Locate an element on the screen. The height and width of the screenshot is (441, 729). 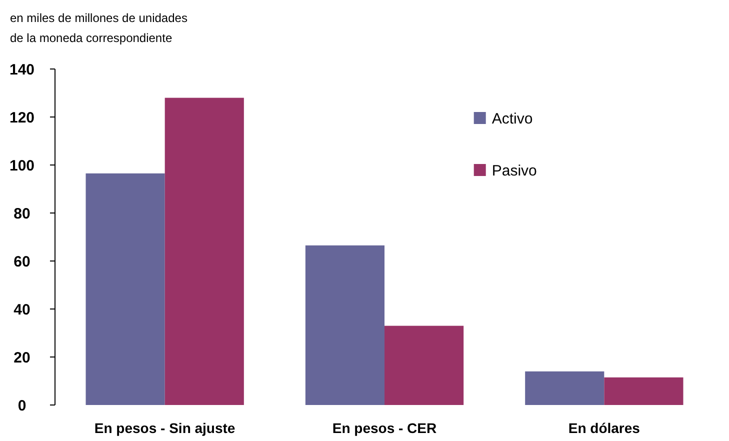
y-tick-label: 60 is located at coordinates (22, 261).